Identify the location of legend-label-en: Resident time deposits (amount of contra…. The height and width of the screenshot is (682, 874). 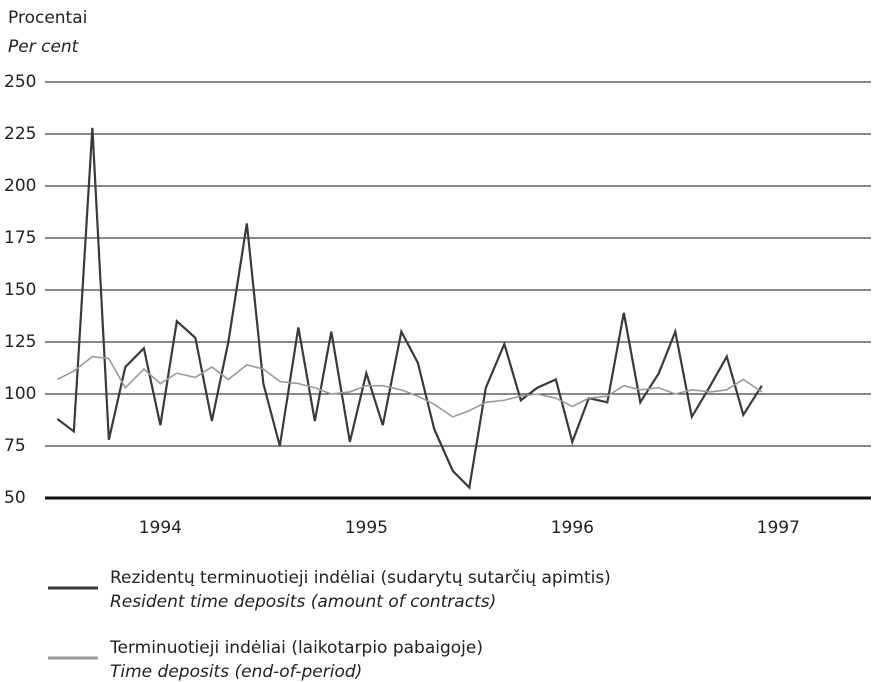
(303, 602).